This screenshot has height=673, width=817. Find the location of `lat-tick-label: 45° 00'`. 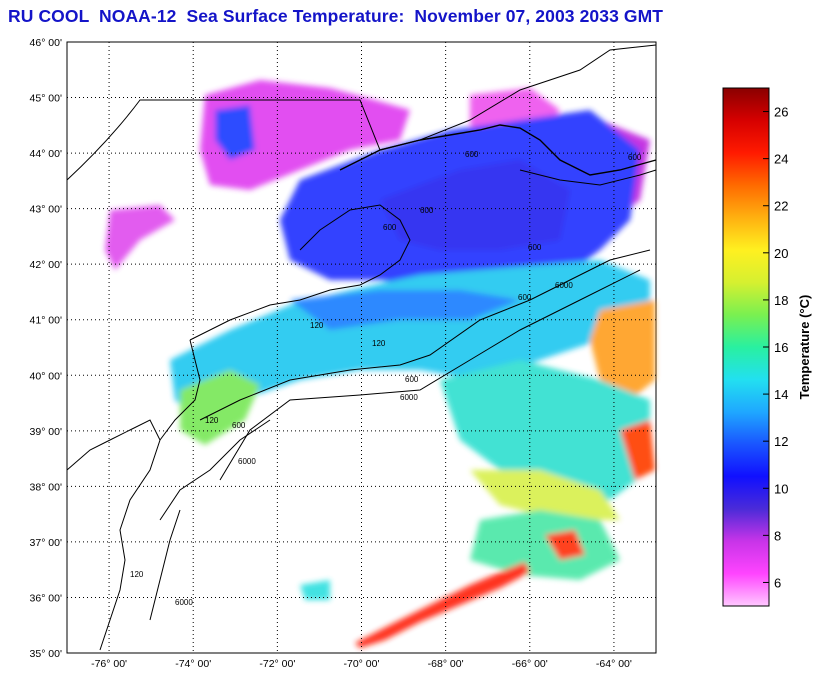

lat-tick-label: 45° 00' is located at coordinates (46, 99).